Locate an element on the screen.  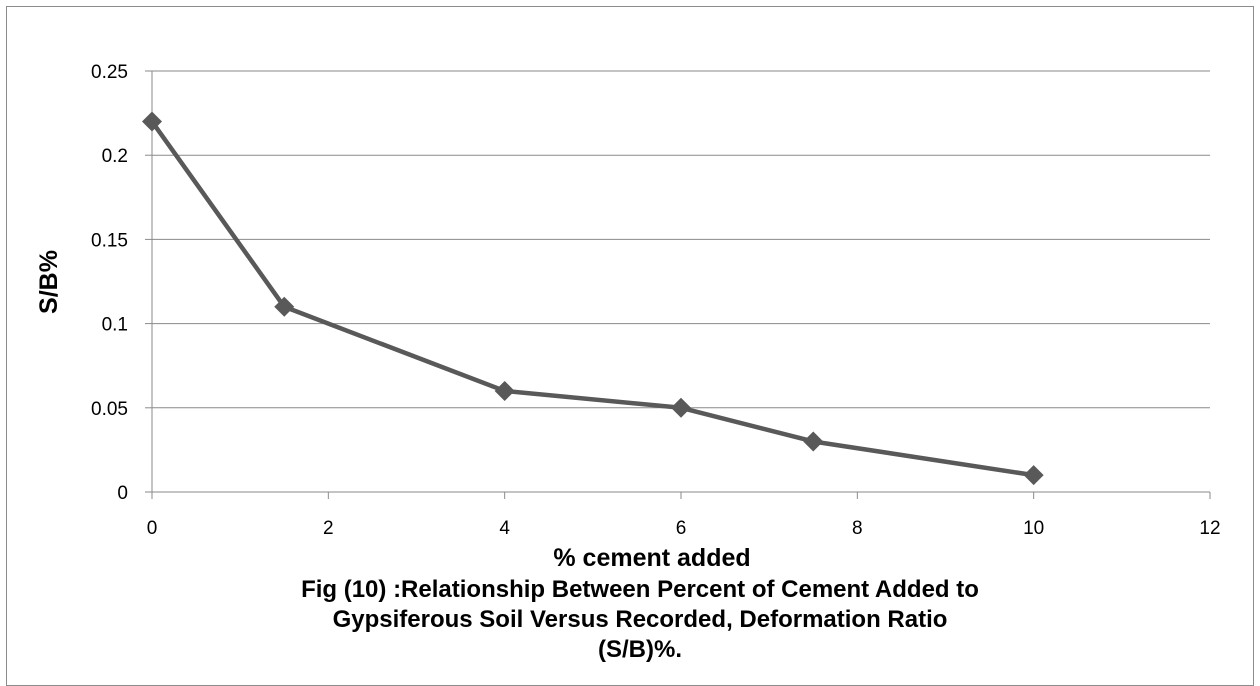
y-tick-label: 0.25 is located at coordinates (109, 72).